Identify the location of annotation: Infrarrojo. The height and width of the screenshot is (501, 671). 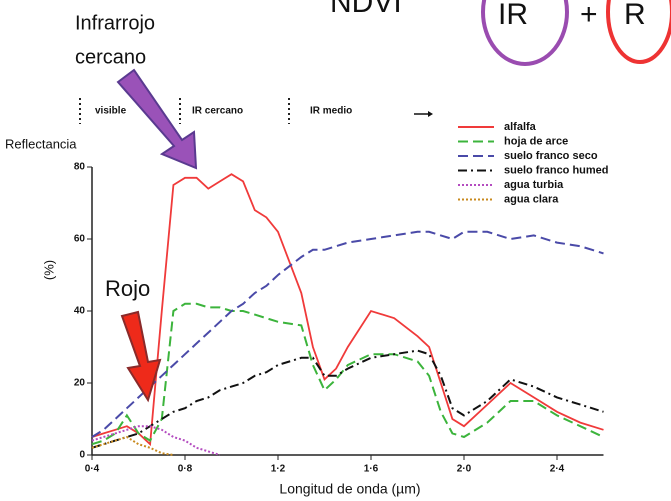
(115, 23).